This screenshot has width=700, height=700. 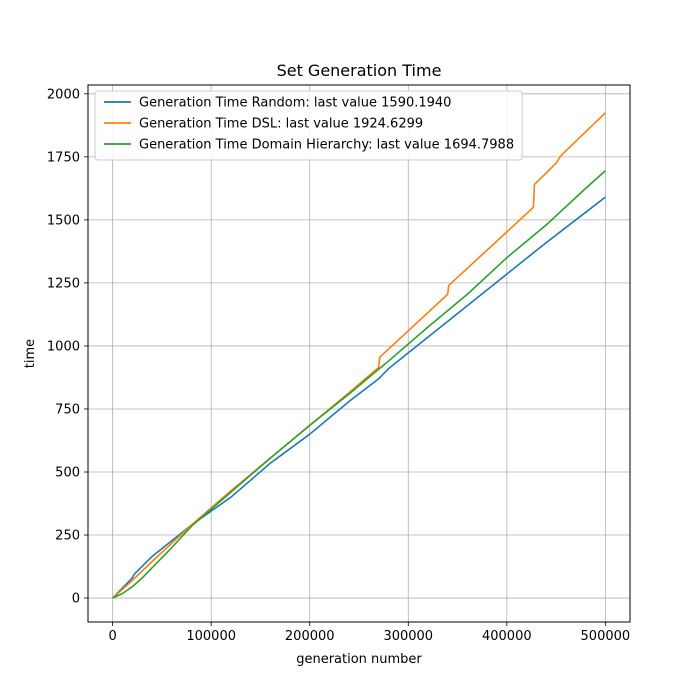 I want to click on y-axis-label: time, so click(x=30, y=353).